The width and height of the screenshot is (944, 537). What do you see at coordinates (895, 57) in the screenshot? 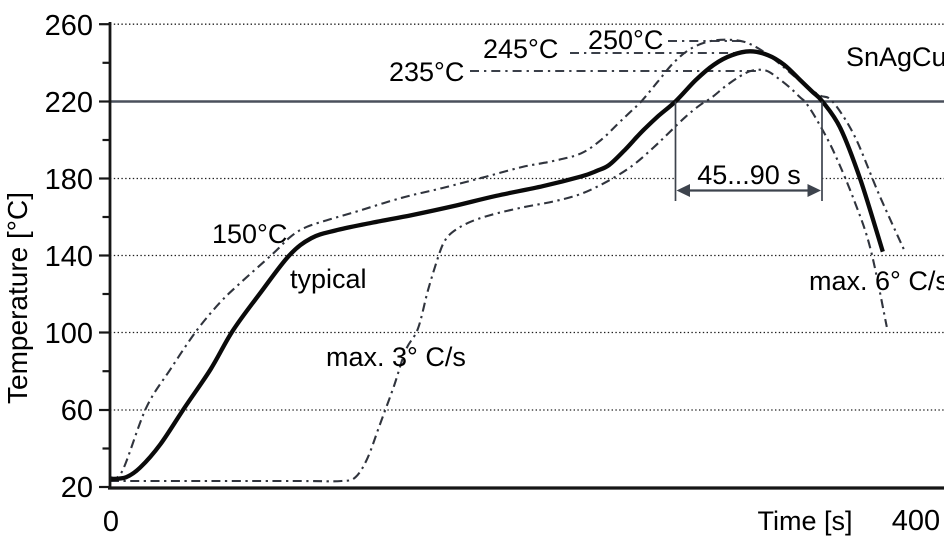
I see `label-alloy-snagcu: SnAgCu` at bounding box center [895, 57].